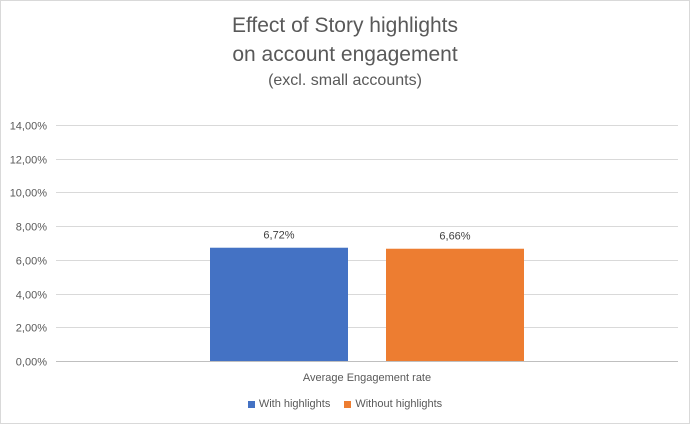 The width and height of the screenshot is (690, 424). I want to click on x-axis-category-labels: Average Engagement rate, so click(367, 378).